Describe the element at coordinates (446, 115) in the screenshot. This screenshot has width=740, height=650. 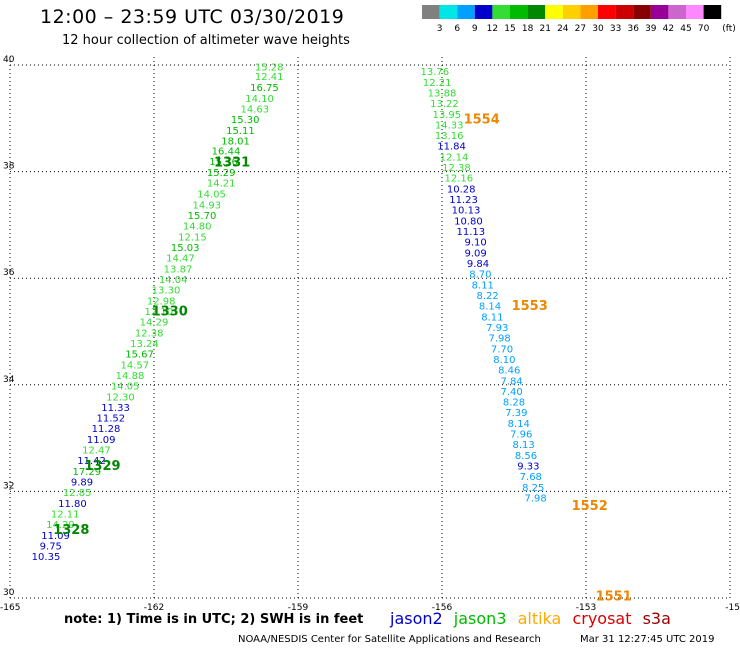
I see `wave-height-label: 13.95` at that location.